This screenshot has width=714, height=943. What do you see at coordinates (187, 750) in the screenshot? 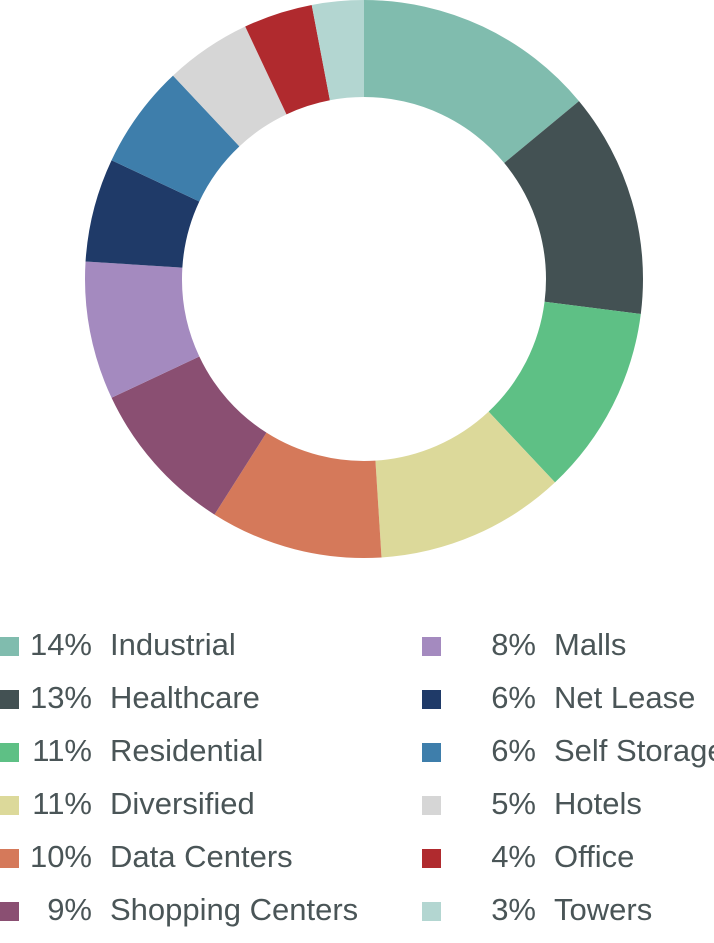
I see `legend-label: Residential` at bounding box center [187, 750].